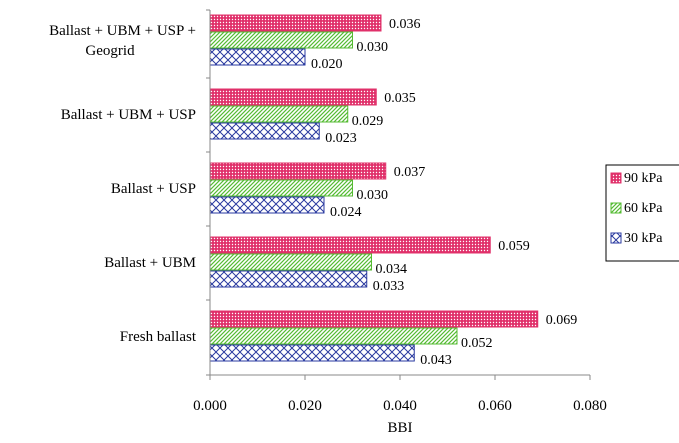  Describe the element at coordinates (327, 64) in the screenshot. I see `data-label: 0.020` at that location.